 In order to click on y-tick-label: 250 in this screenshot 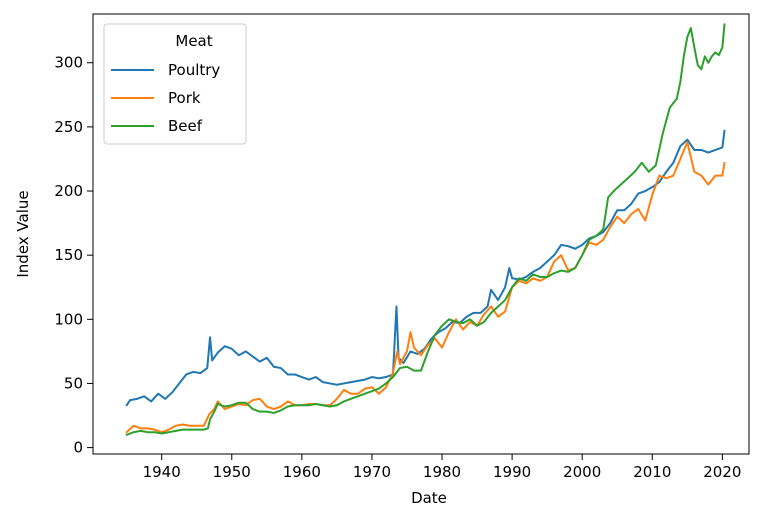, I will do `click(68, 127)`.